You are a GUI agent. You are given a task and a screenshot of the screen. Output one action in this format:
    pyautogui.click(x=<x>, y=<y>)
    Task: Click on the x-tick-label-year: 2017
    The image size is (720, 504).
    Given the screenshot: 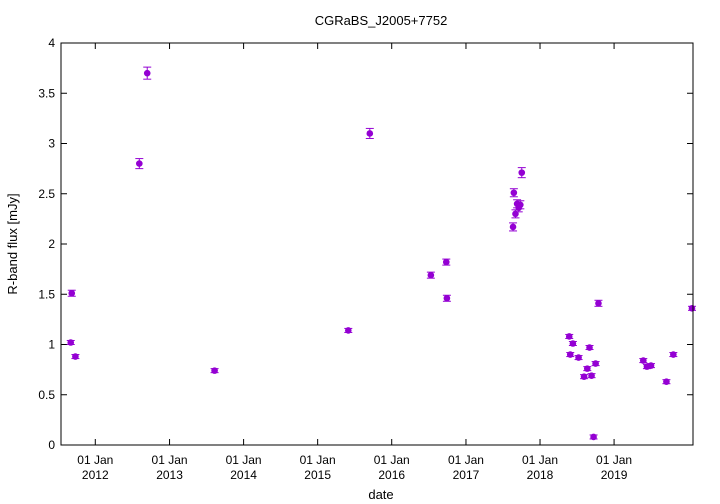 What is the action you would take?
    pyautogui.click(x=466, y=475)
    